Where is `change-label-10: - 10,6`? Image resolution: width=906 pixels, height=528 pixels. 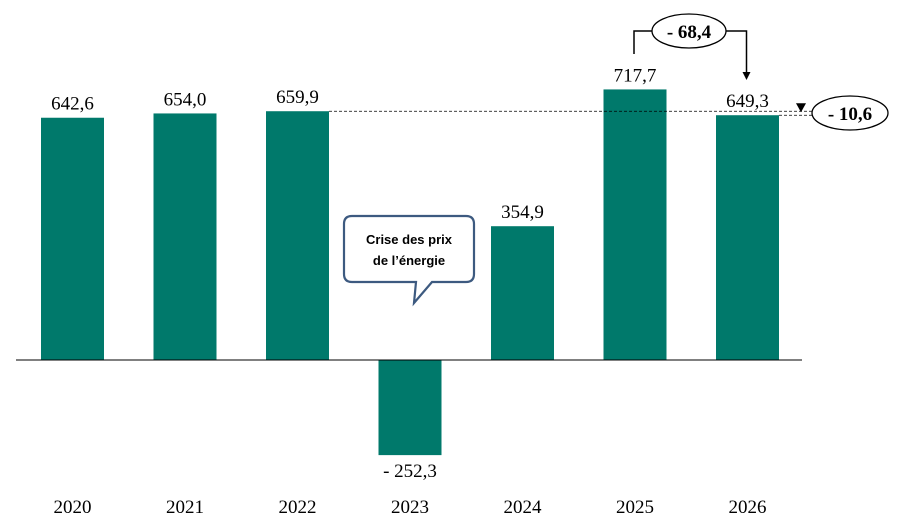
change-label-10: - 10,6 is located at coordinates (850, 114).